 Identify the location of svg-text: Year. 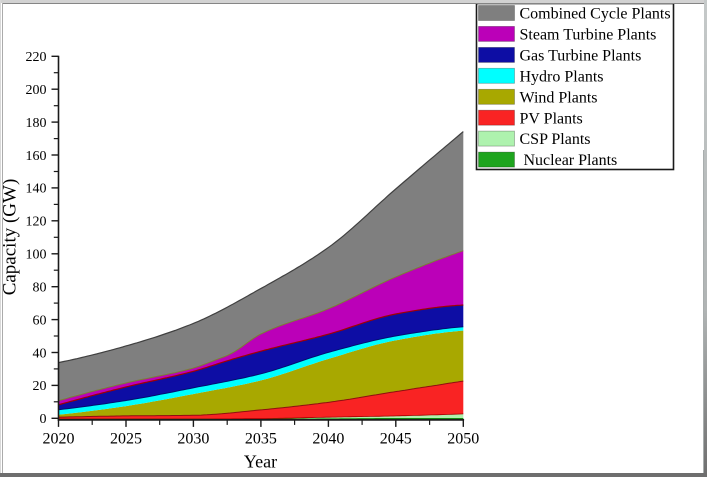
(260, 462).